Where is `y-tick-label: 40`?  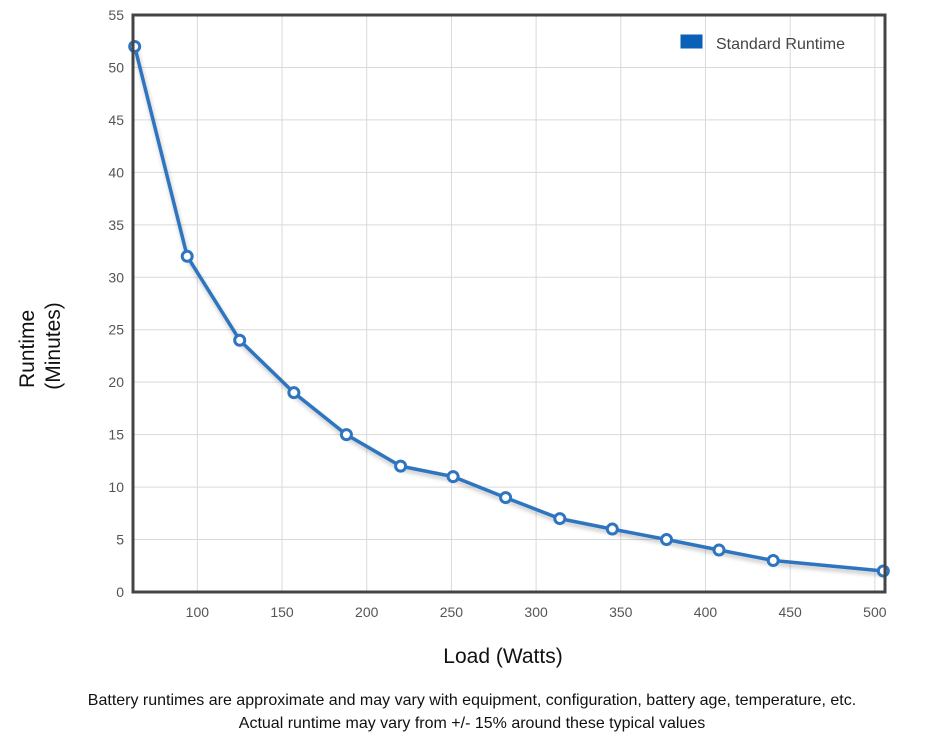
y-tick-label: 40 is located at coordinates (116, 172).